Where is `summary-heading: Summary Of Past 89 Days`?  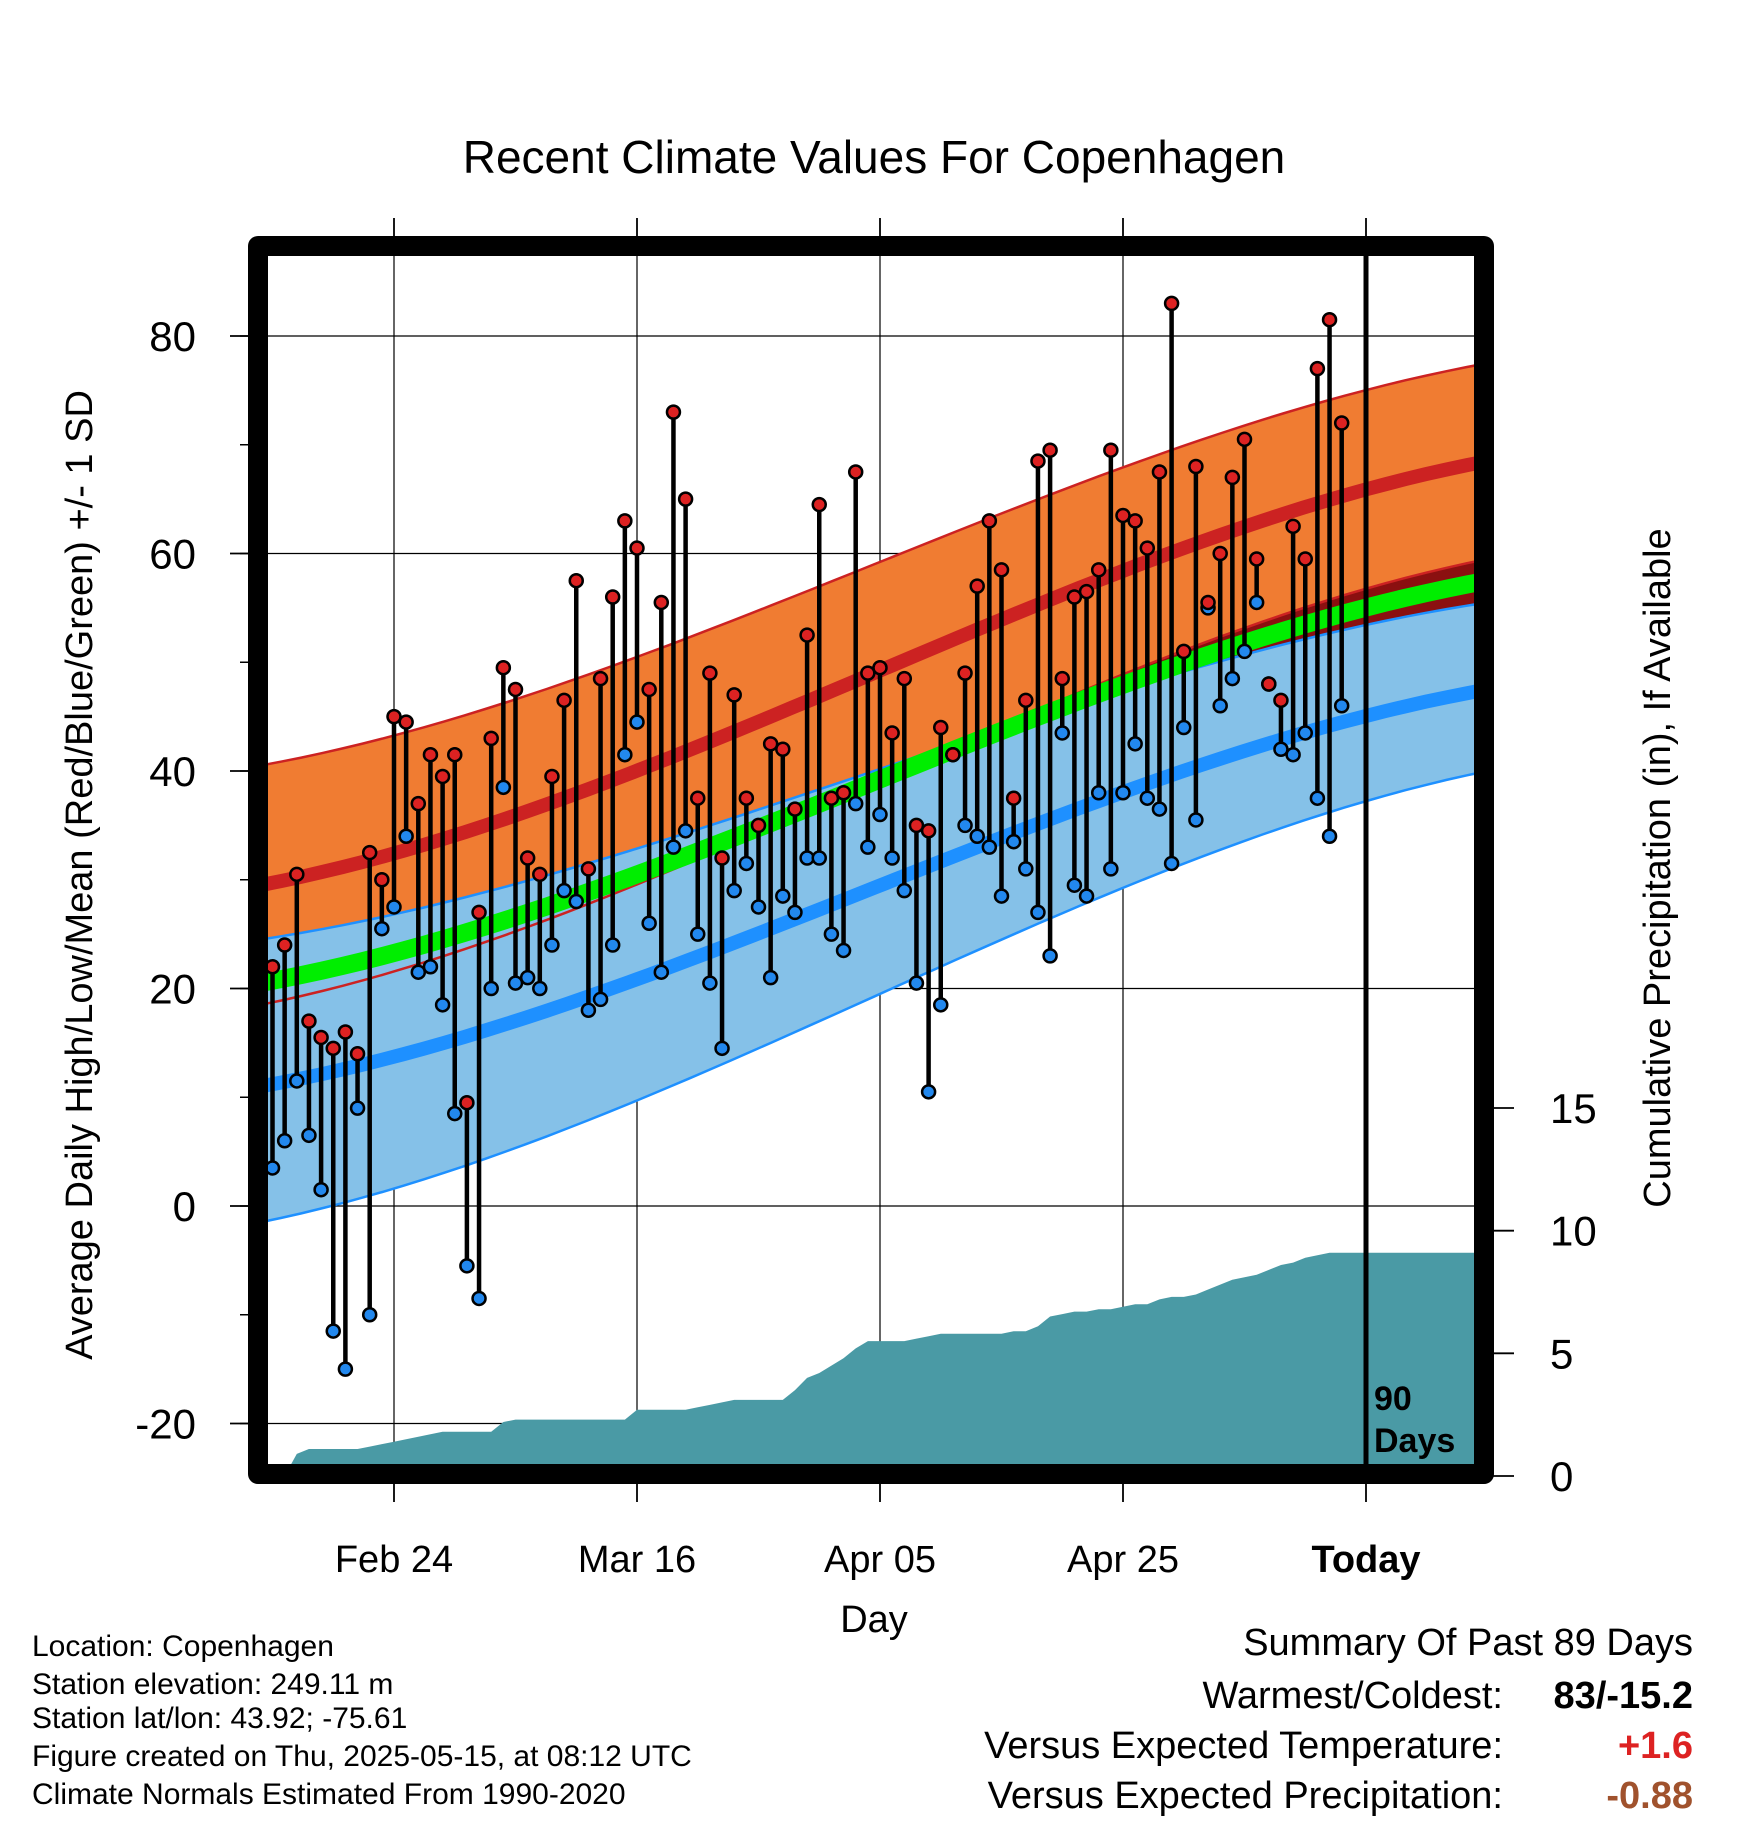
summary-heading: Summary Of Past 89 Days is located at coordinates (1468, 1643).